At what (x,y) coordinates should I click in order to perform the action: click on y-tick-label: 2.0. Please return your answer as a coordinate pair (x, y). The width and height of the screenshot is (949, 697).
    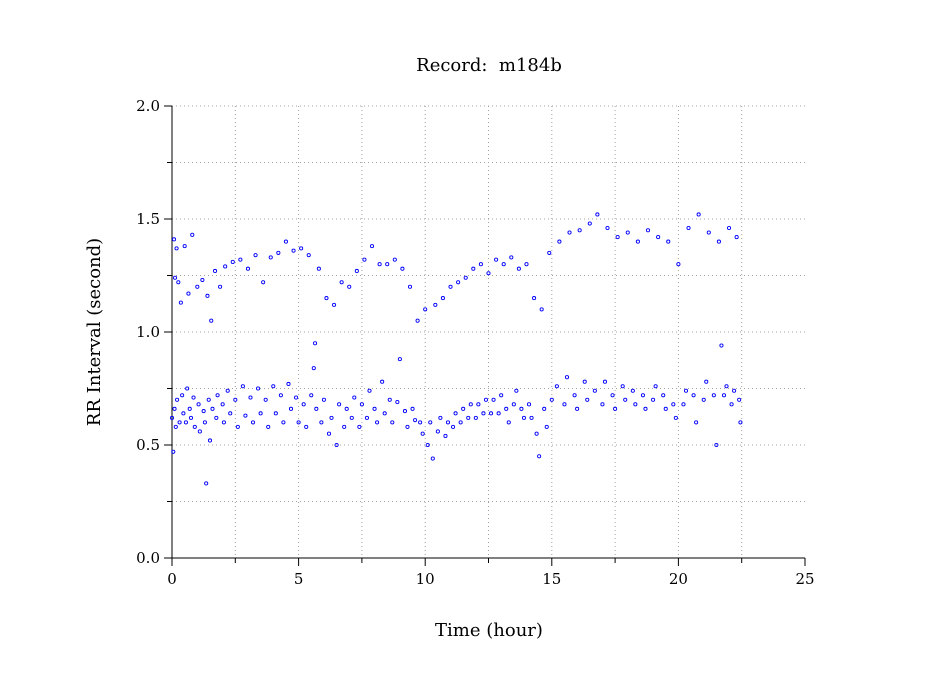
    Looking at the image, I should click on (148, 106).